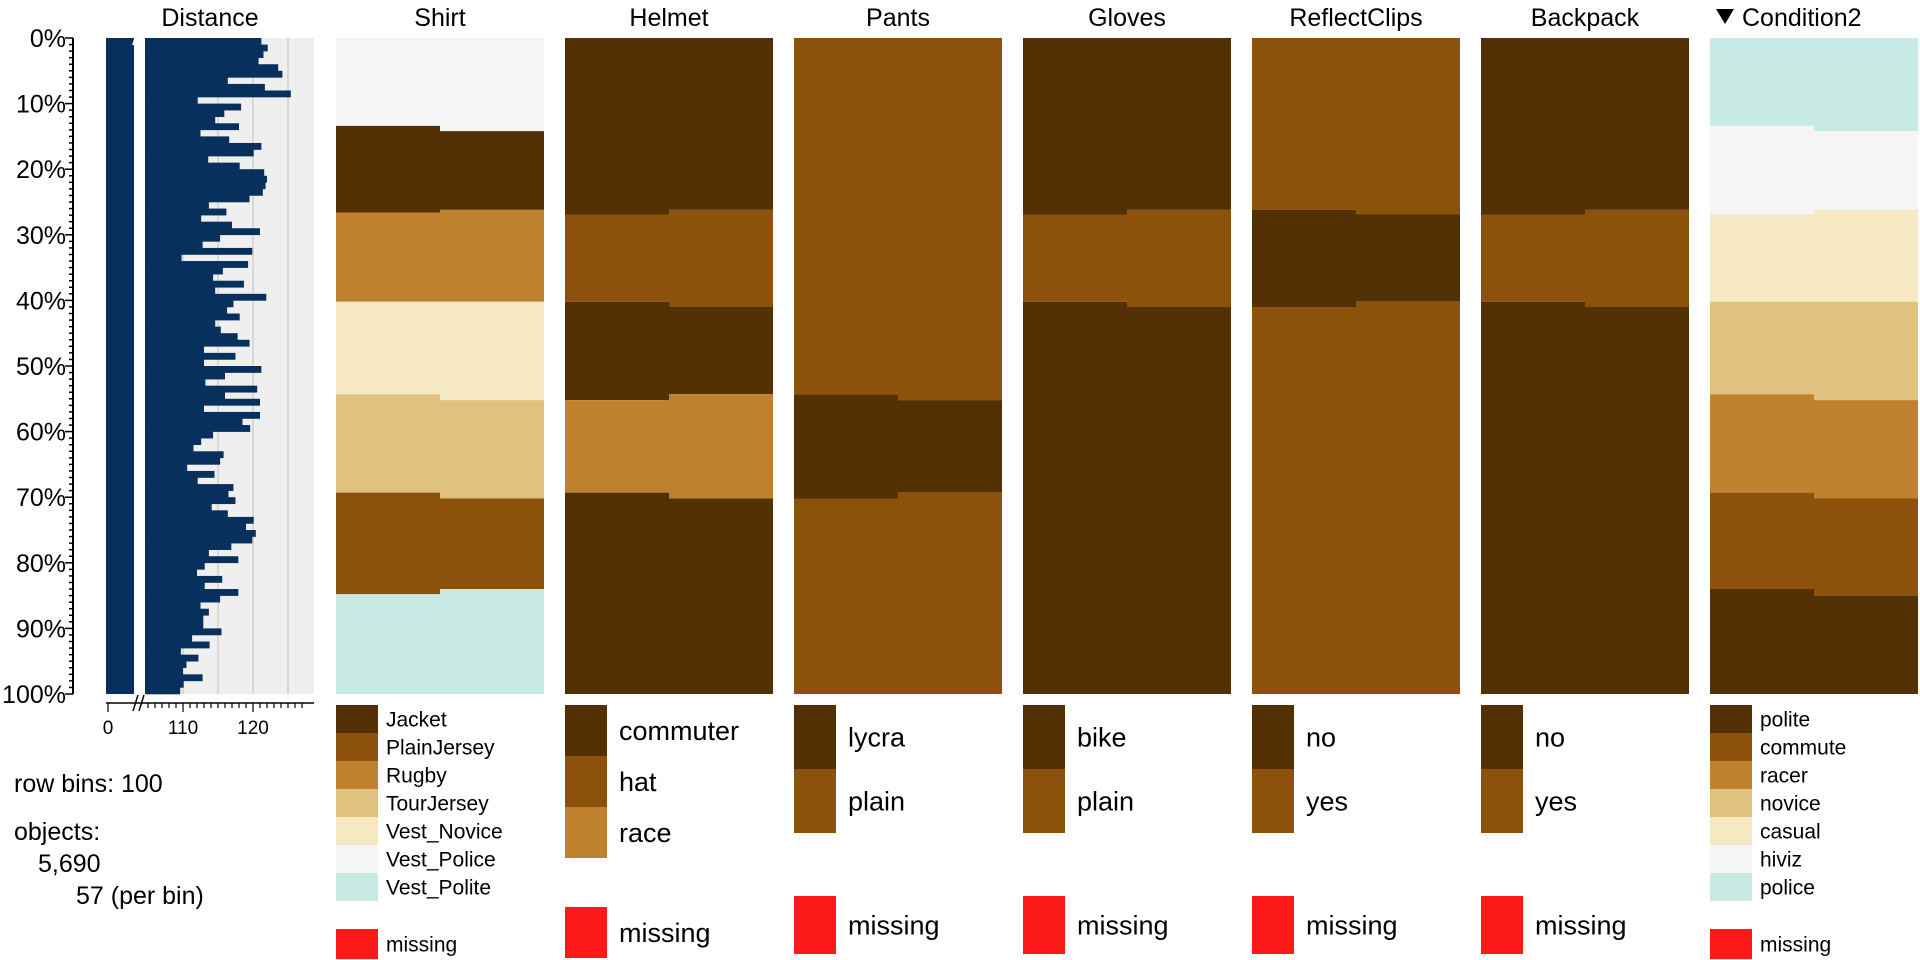  Describe the element at coordinates (1327, 802) in the screenshot. I see `legend-label: yes` at that location.